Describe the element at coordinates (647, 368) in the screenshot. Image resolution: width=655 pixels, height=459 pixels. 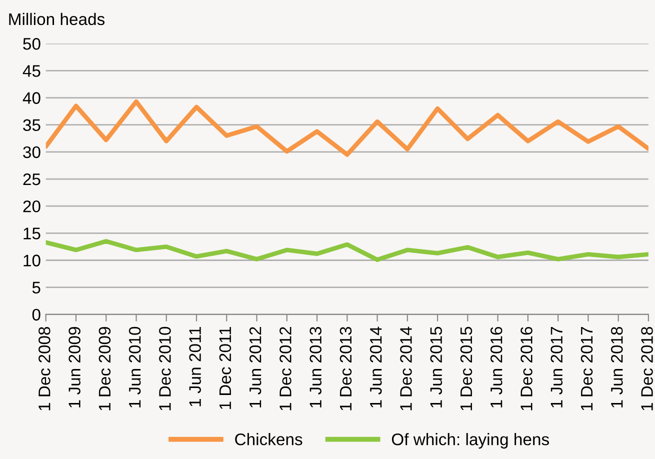
I see `x-tick-label: 1 Dec 2018` at that location.